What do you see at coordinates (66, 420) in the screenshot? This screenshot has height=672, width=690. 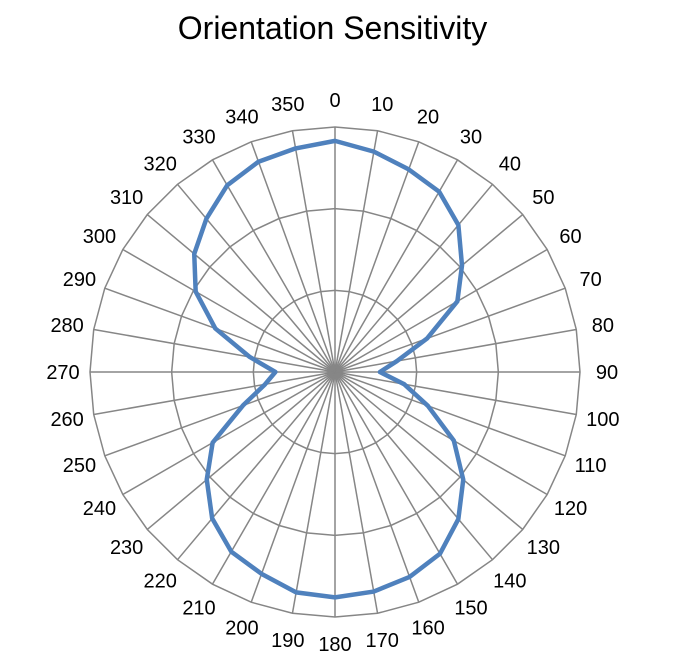 I see `axis-label: 260` at bounding box center [66, 420].